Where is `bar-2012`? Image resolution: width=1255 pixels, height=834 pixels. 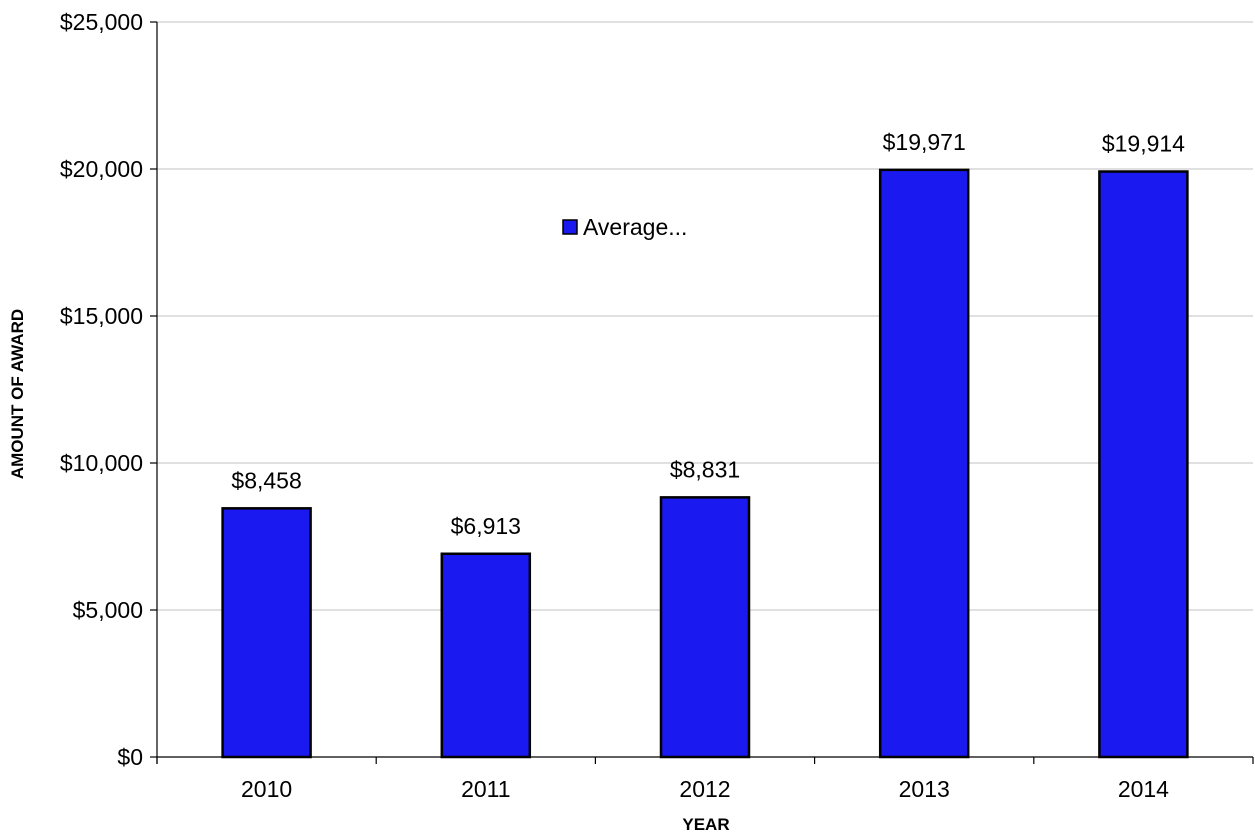
bar-2012 is located at coordinates (705, 627).